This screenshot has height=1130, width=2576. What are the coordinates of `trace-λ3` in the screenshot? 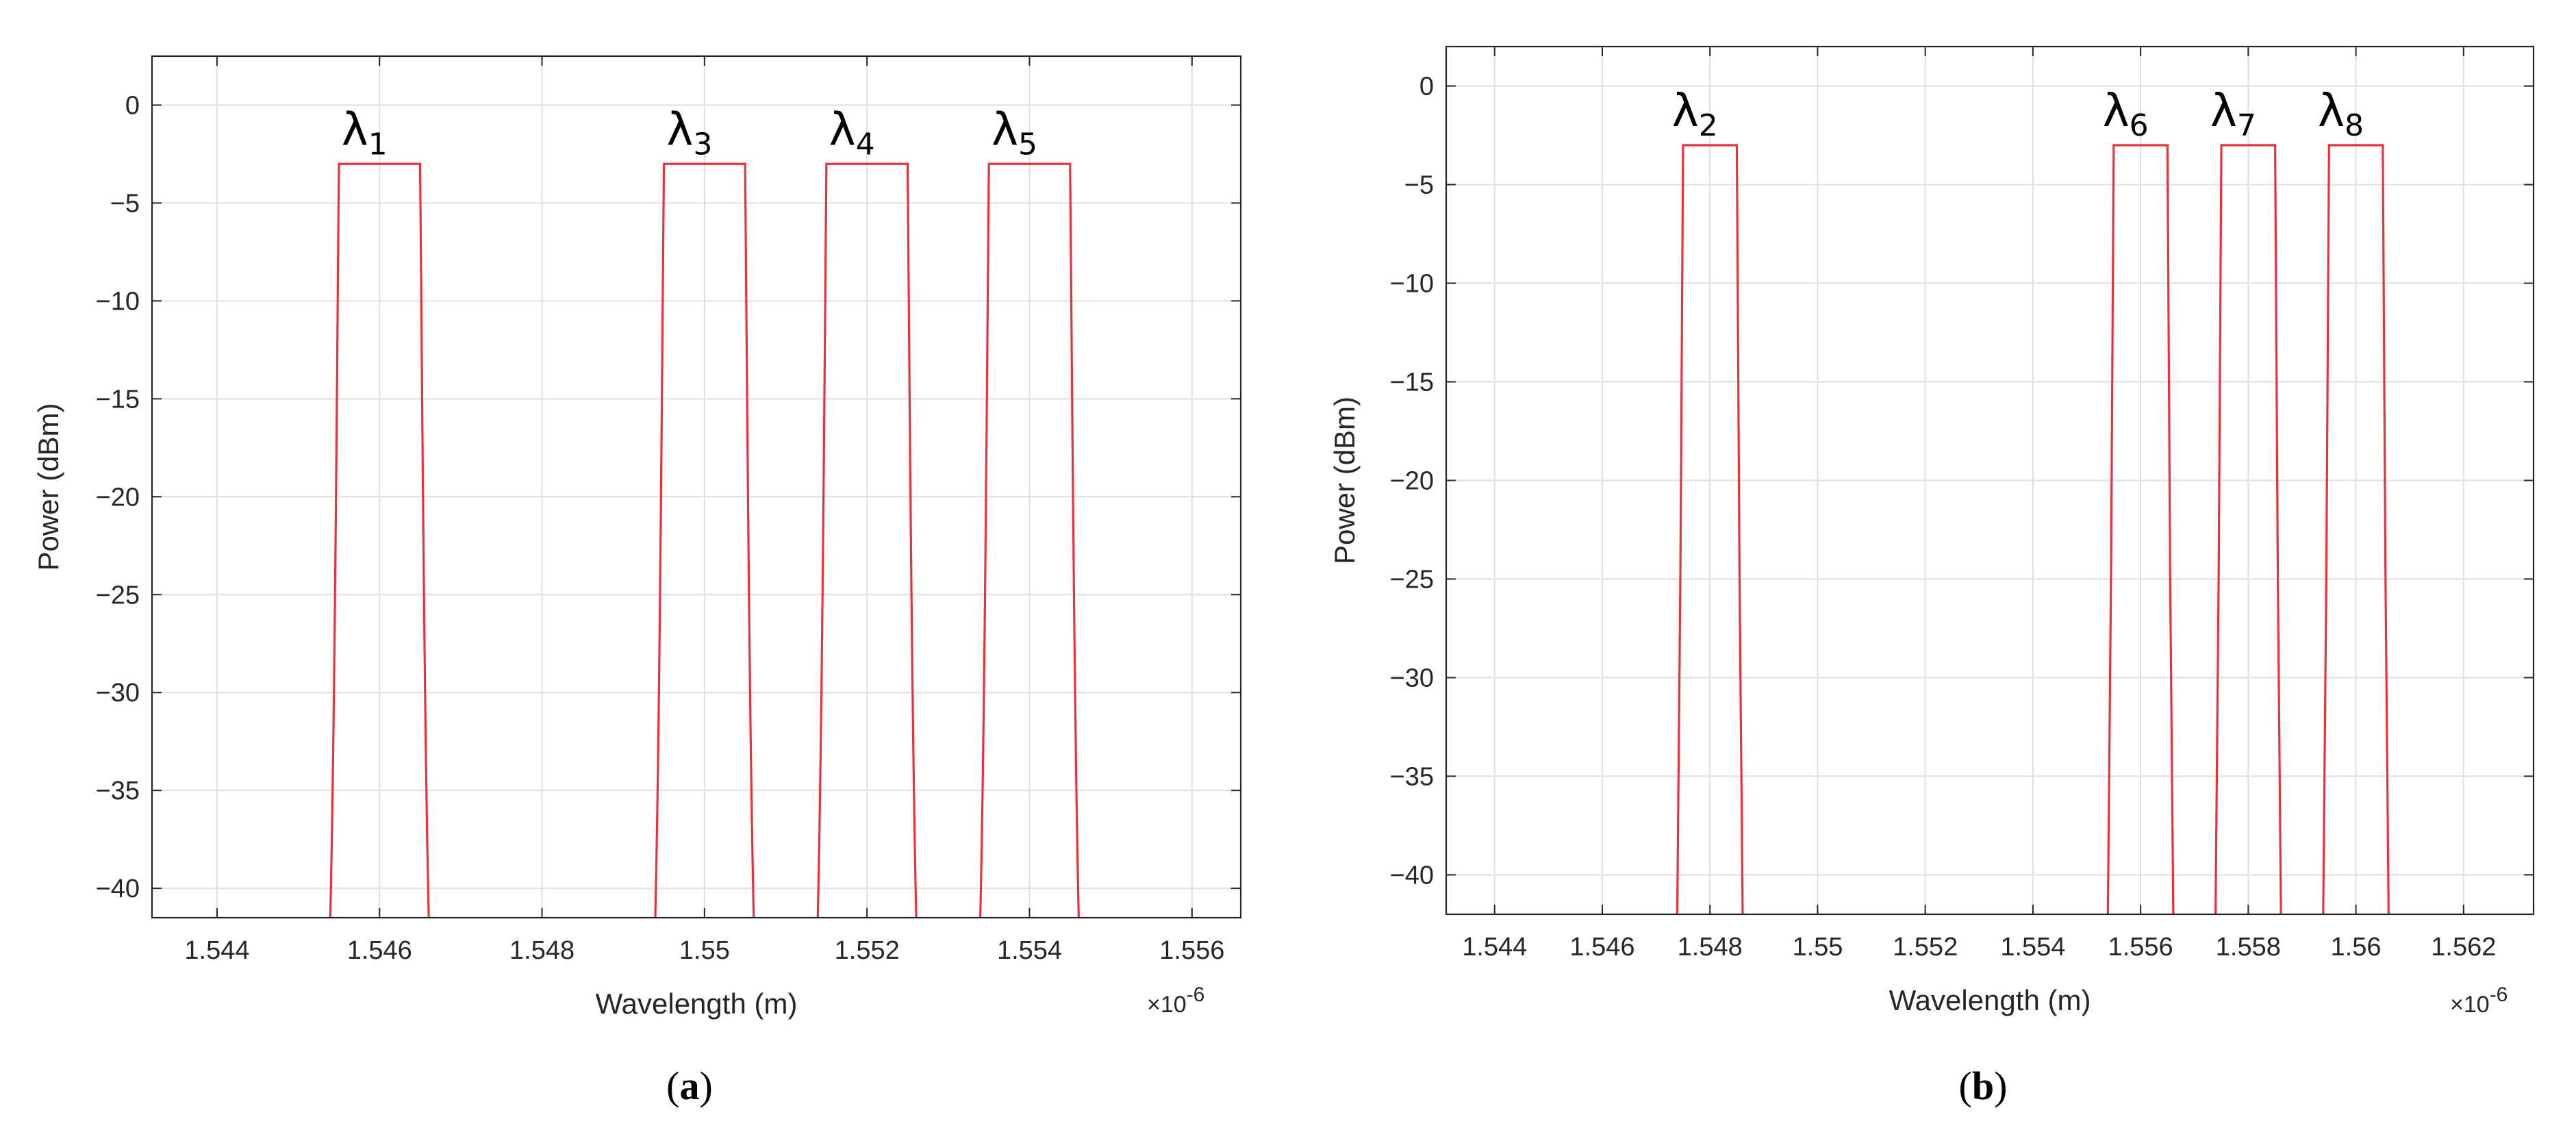 It's located at (704, 540).